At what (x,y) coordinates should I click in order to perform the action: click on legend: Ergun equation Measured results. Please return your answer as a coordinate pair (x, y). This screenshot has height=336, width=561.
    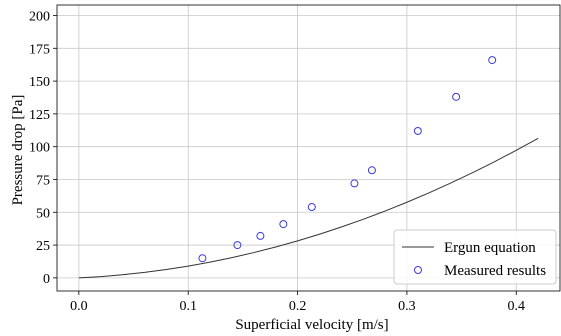
    Looking at the image, I should click on (475, 257).